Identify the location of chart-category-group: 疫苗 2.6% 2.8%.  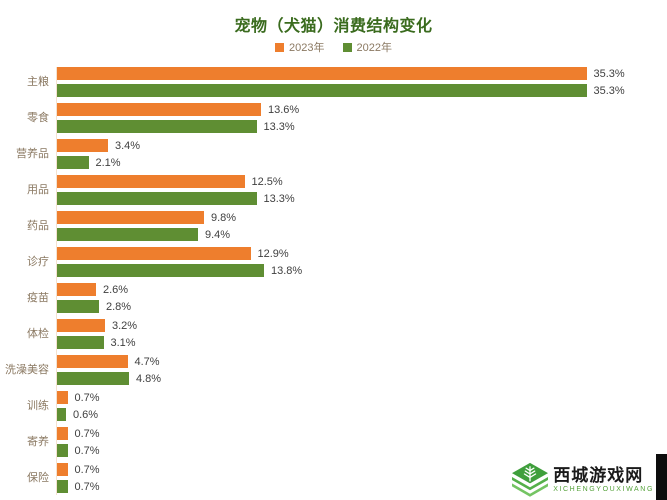
(333, 298).